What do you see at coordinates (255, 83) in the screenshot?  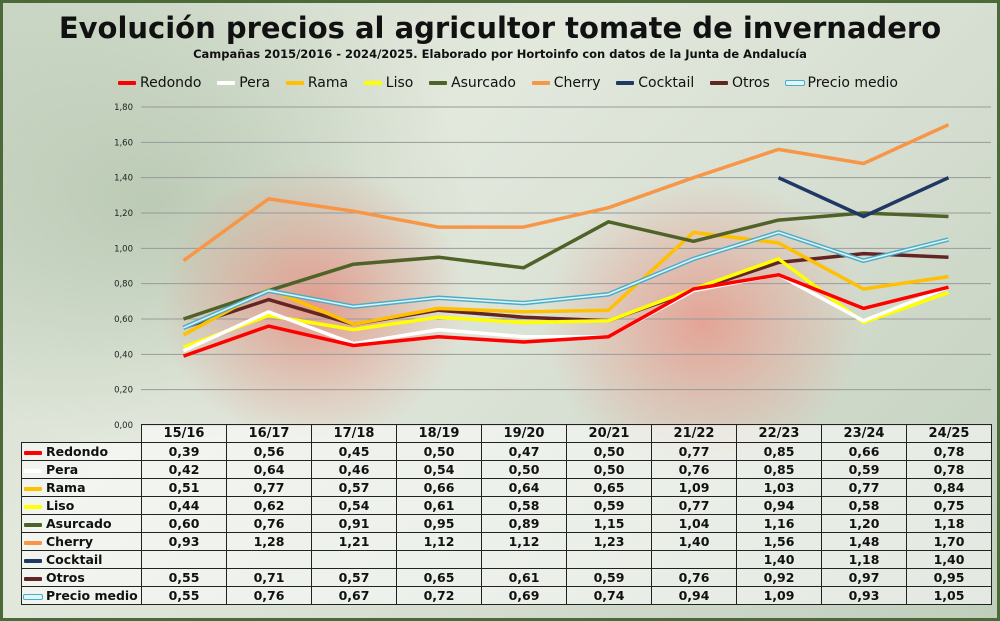 I see `legend-label: Pera` at bounding box center [255, 83].